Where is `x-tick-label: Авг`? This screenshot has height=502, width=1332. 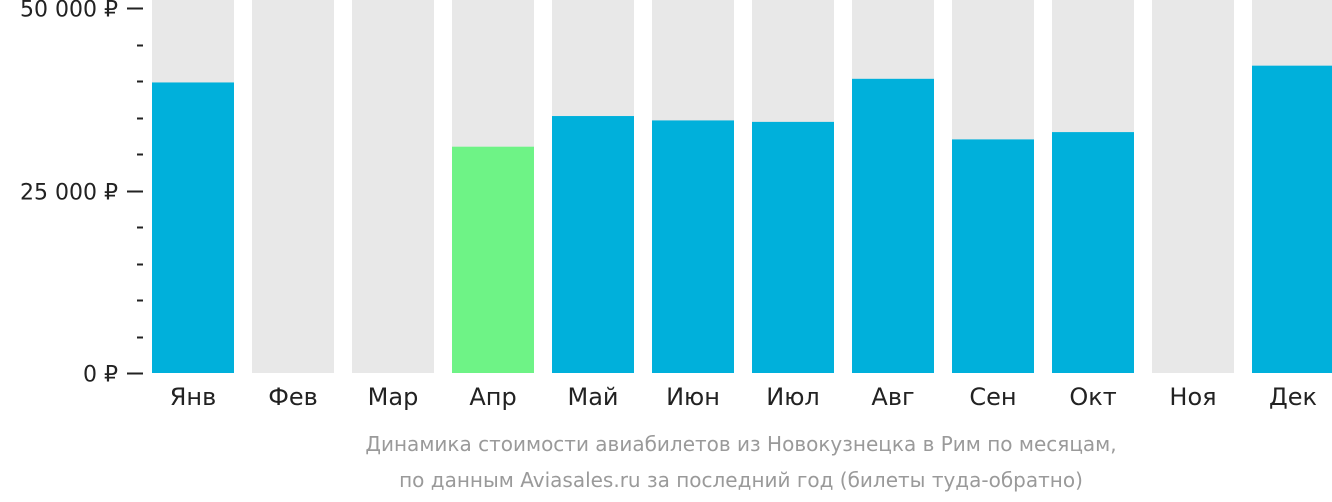 x-tick-label: Авг is located at coordinates (892, 397).